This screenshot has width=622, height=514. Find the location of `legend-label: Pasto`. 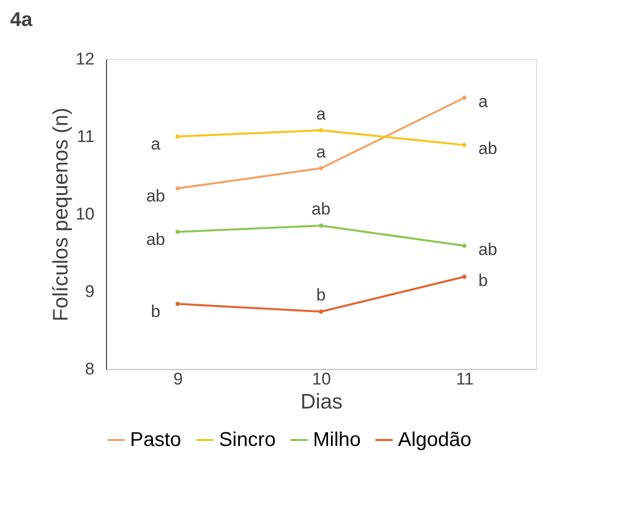

legend-label: Pasto is located at coordinates (156, 440).